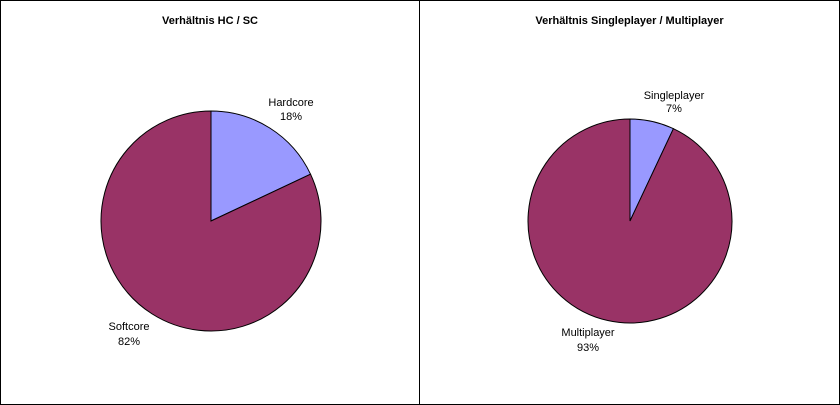  What do you see at coordinates (674, 109) in the screenshot?
I see `slice-percent-singleplayer: 7%` at bounding box center [674, 109].